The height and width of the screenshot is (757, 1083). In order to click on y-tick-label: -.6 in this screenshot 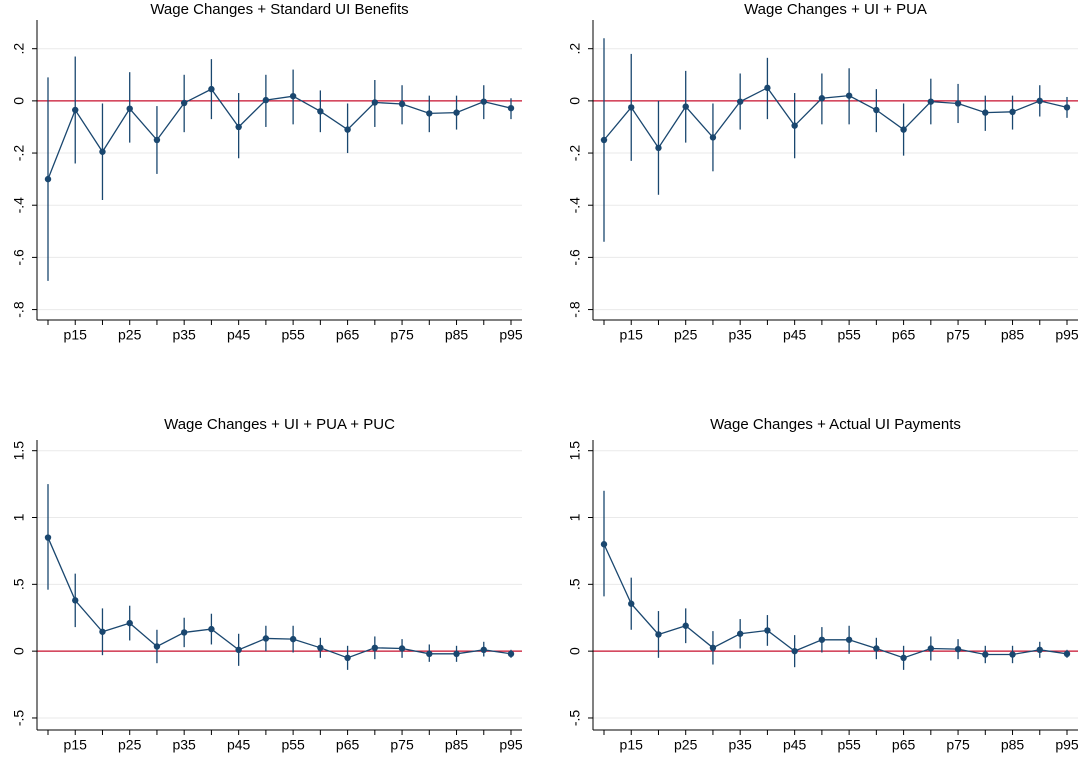, I will do `click(19, 257)`.